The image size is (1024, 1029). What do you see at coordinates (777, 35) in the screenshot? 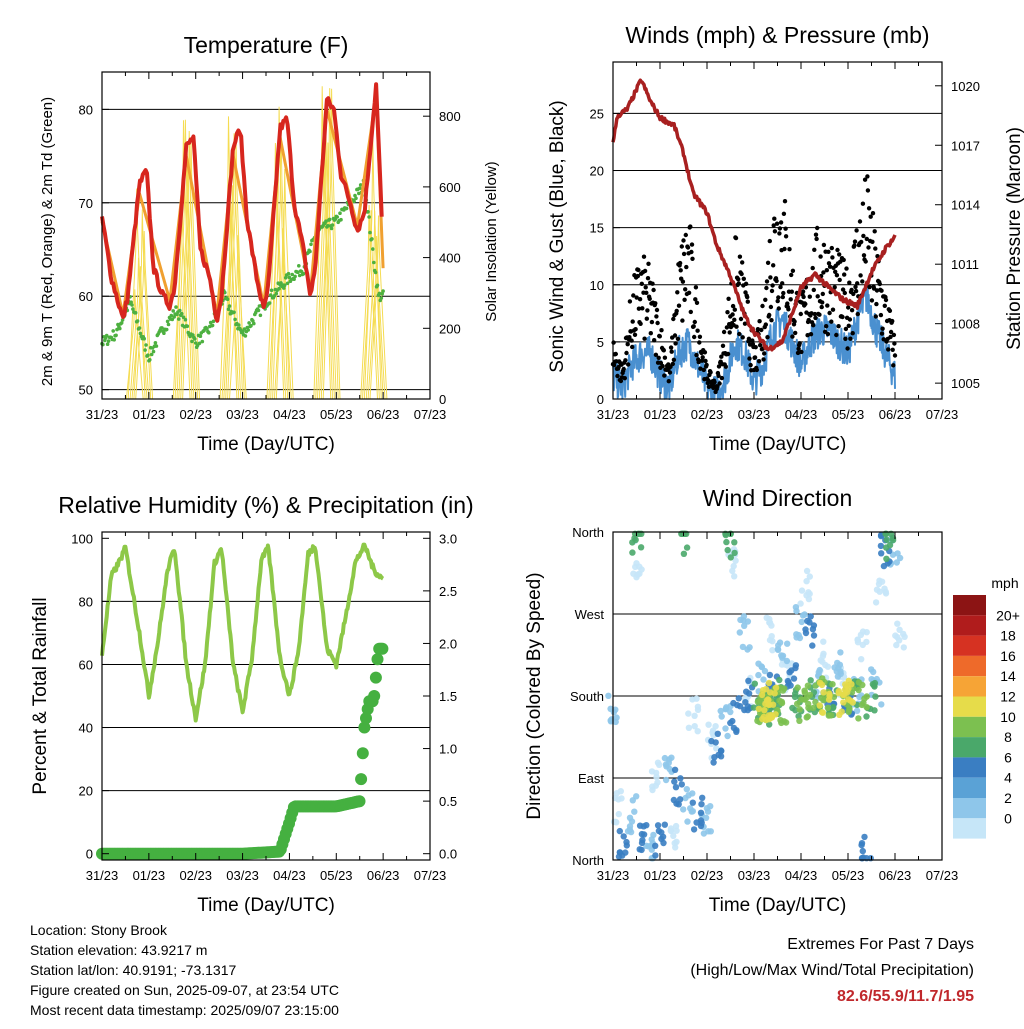
I see `chart-title: Winds (mph) & Pressure (mb)` at bounding box center [777, 35].